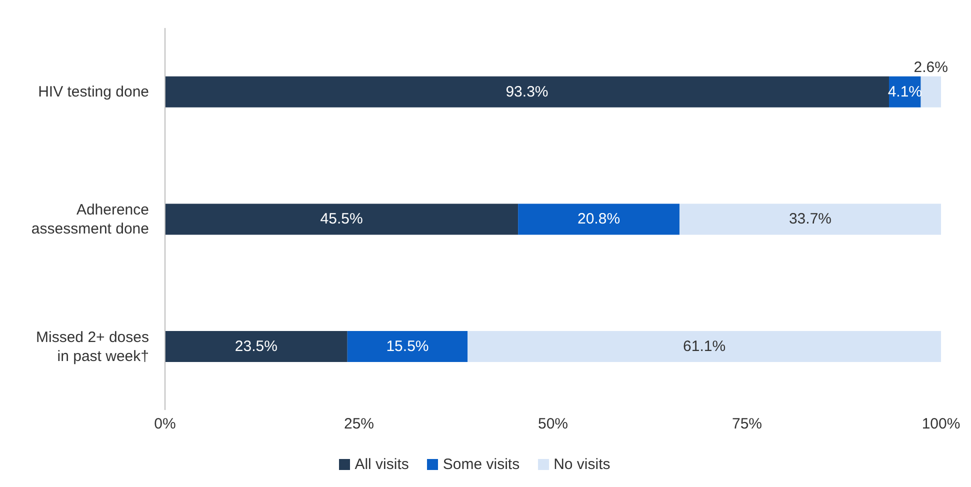 This screenshot has width=971, height=487. I want to click on x-tick-label: 50%, so click(553, 424).